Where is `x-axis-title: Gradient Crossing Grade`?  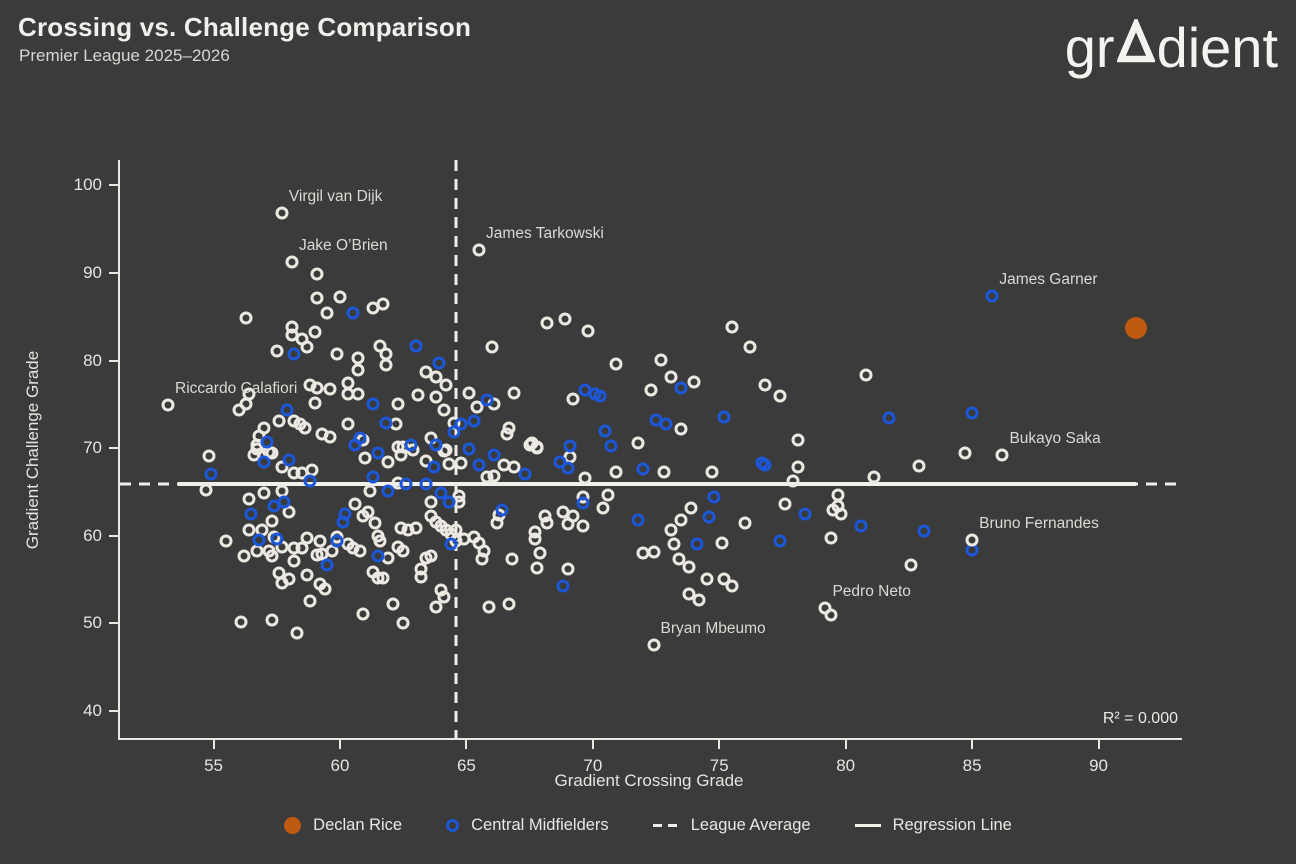 x-axis-title: Gradient Crossing Grade is located at coordinates (649, 780).